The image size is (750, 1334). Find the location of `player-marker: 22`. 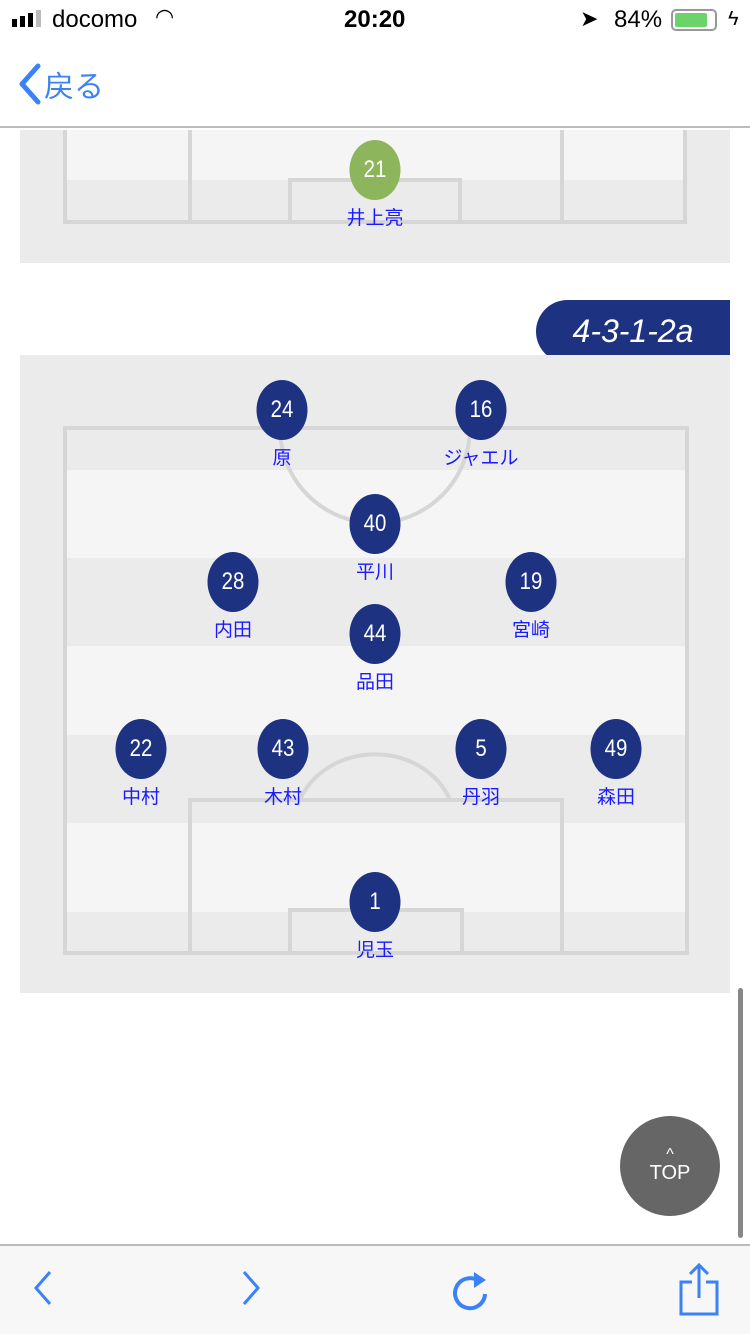

player-marker: 22 is located at coordinates (141, 749).